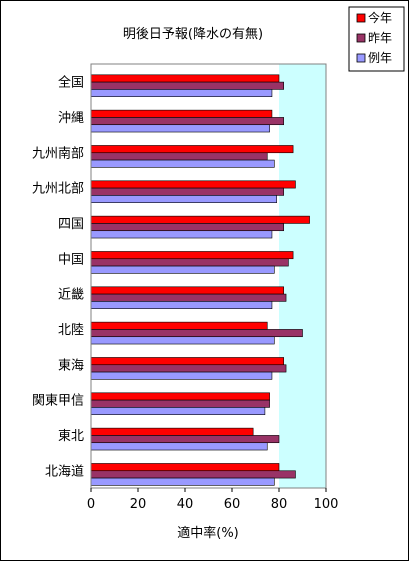  I want to click on category-label-2: 沖縄, so click(71, 118).